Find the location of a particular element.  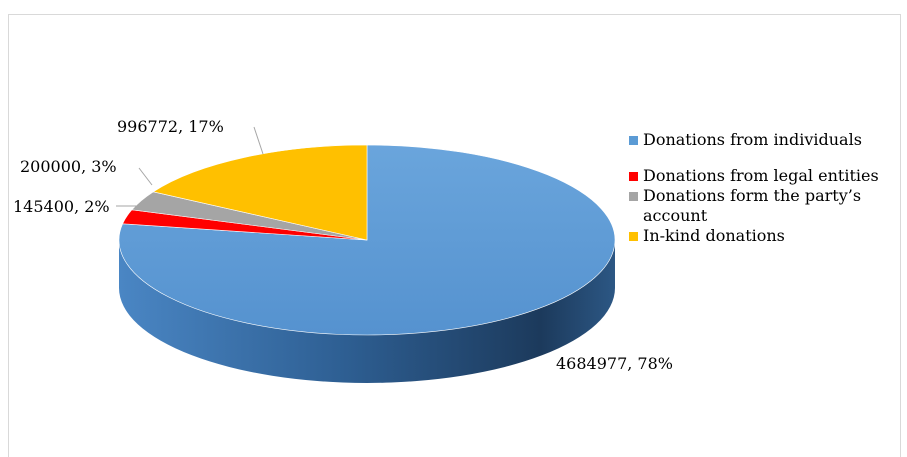

legend-swatch-party-account is located at coordinates (633, 196).